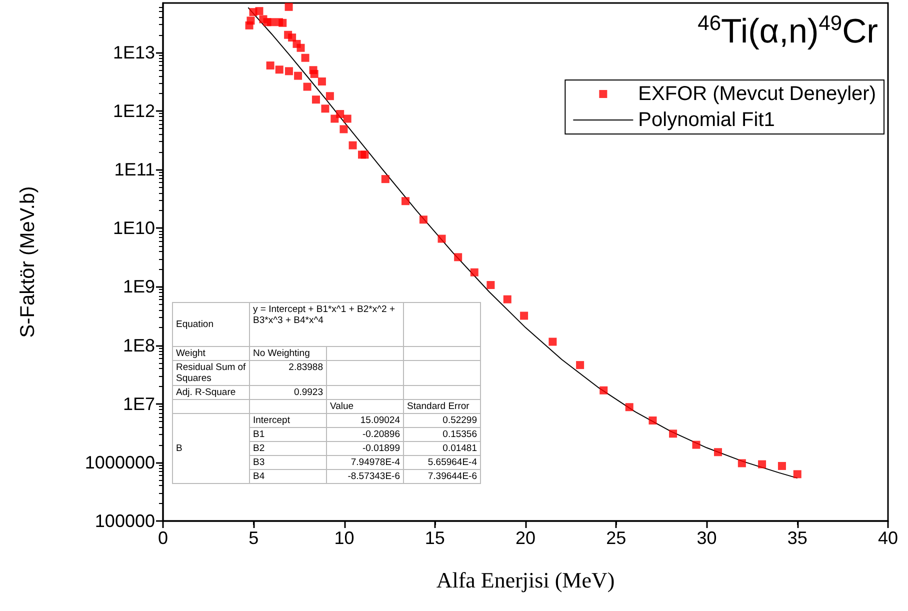 This screenshot has width=908, height=611. I want to click on y-tick-label: 1000000, so click(119, 462).